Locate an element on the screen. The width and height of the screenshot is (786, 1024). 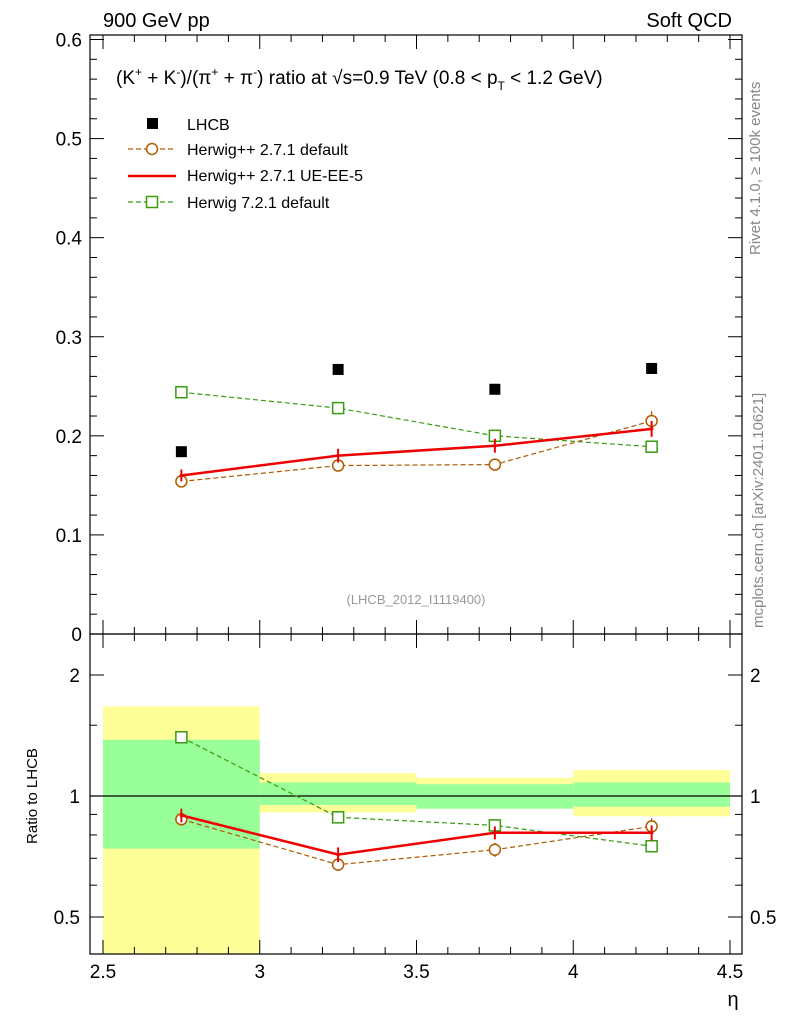
x-tick-label: 2.5 is located at coordinates (103, 972).